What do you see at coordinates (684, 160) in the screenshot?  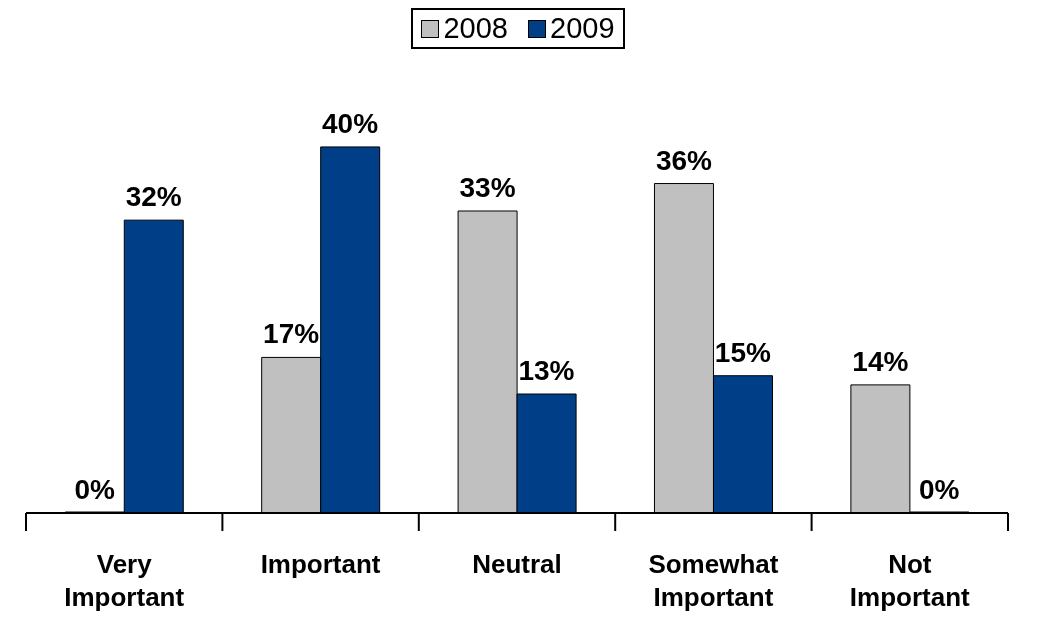 I see `data-label: 36%` at bounding box center [684, 160].